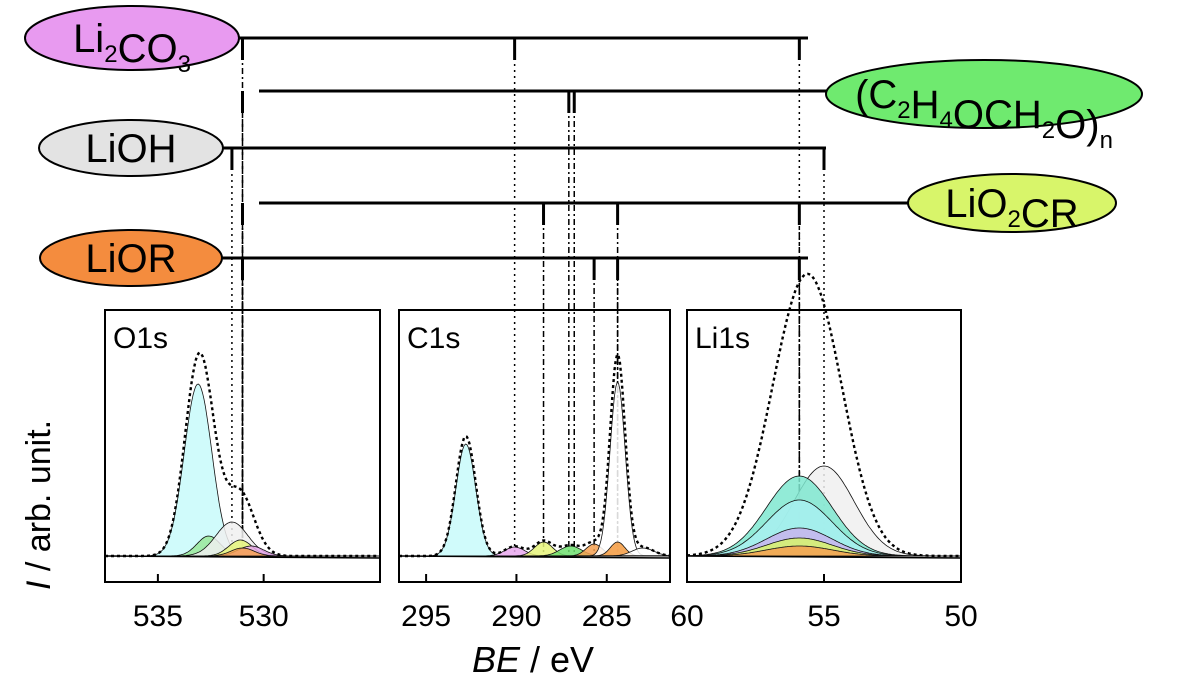 This screenshot has width=1203, height=679. I want to click on panel-title-c1s: C1s, so click(433, 338).